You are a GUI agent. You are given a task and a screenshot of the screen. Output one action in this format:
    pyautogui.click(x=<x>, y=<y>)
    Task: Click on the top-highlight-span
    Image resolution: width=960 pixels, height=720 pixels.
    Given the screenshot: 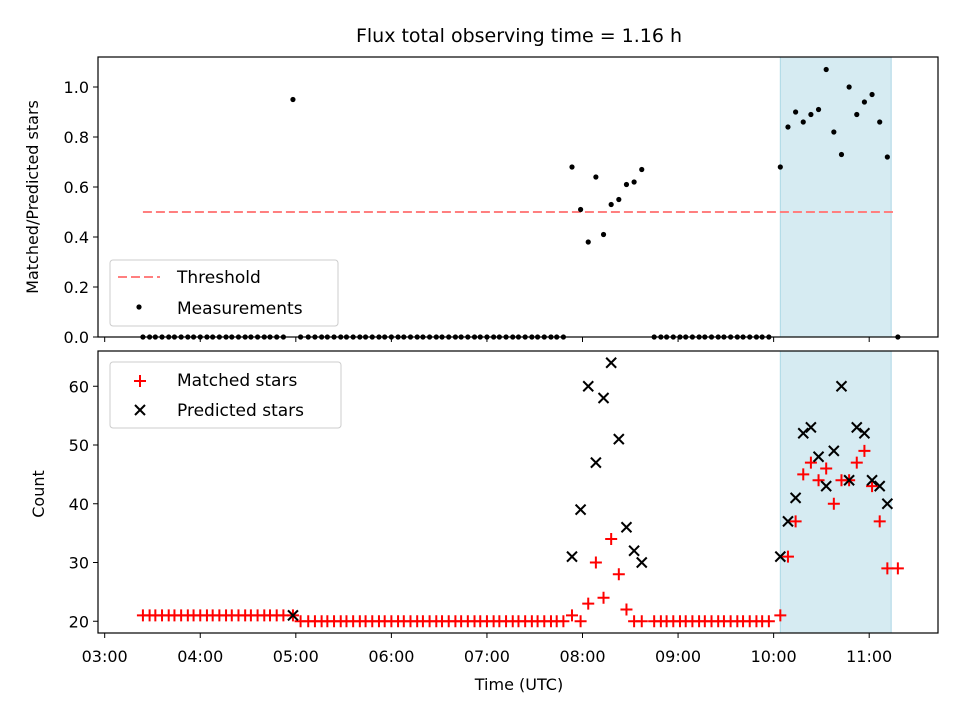 What is the action you would take?
    pyautogui.click(x=835, y=197)
    